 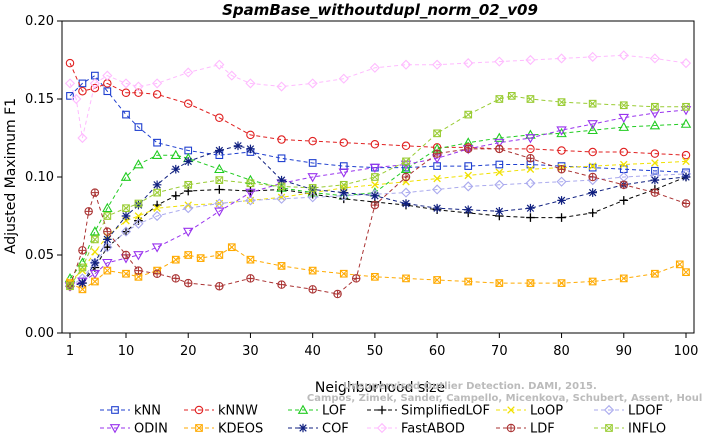 What do you see at coordinates (380, 10) in the screenshot?
I see `chart-title: SpamBase_withoutdupl_norm_02_v09` at bounding box center [380, 10].